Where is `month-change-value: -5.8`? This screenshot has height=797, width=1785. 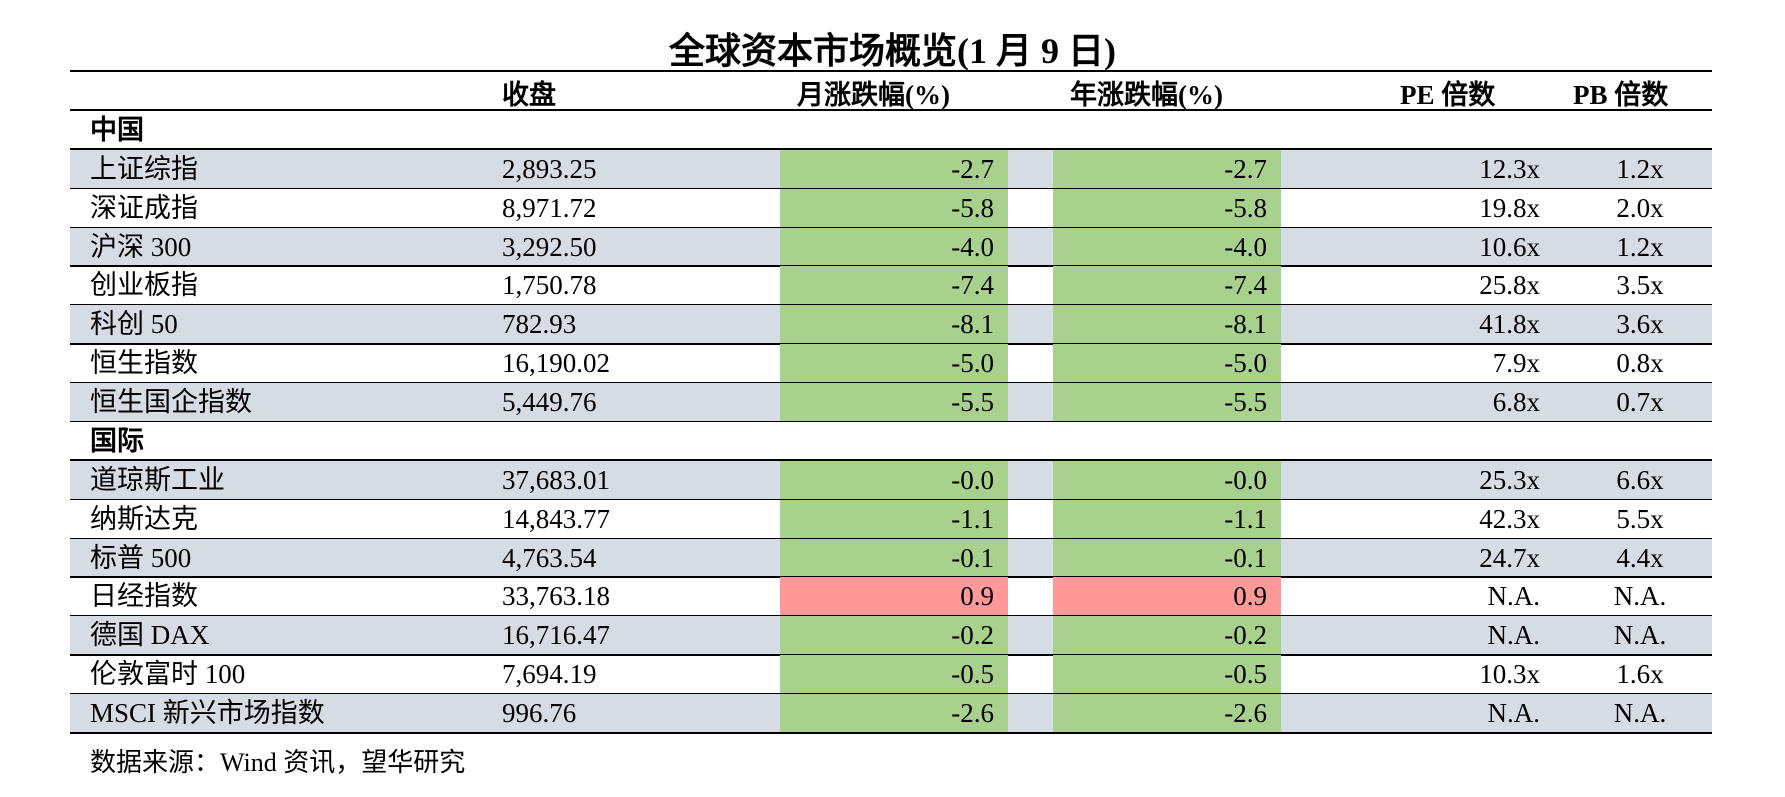
month-change-value: -5.8 is located at coordinates (894, 207).